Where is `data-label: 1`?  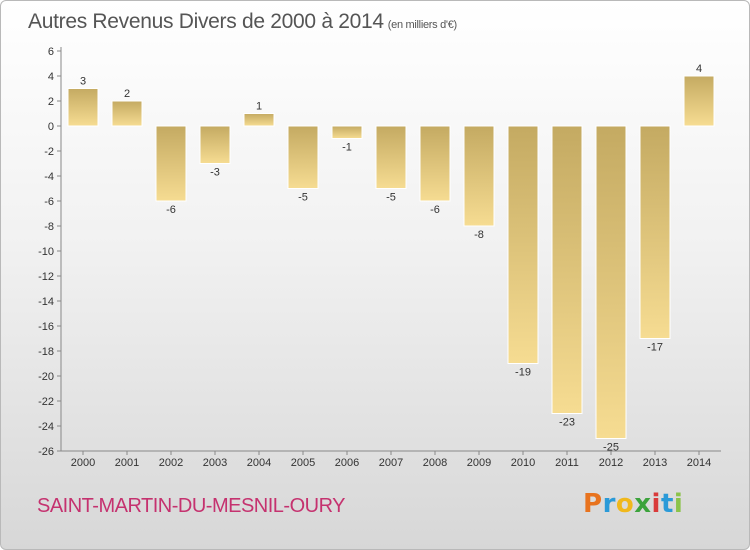
data-label: 1 is located at coordinates (259, 107).